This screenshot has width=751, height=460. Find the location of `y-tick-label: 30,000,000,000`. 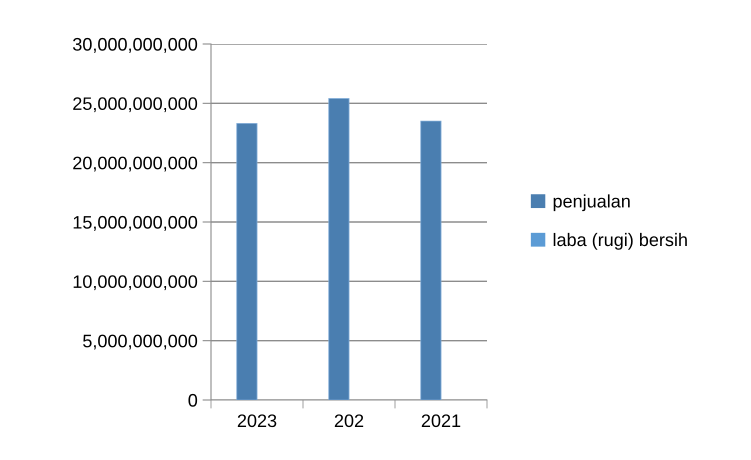

y-tick-label: 30,000,000,000 is located at coordinates (135, 45).